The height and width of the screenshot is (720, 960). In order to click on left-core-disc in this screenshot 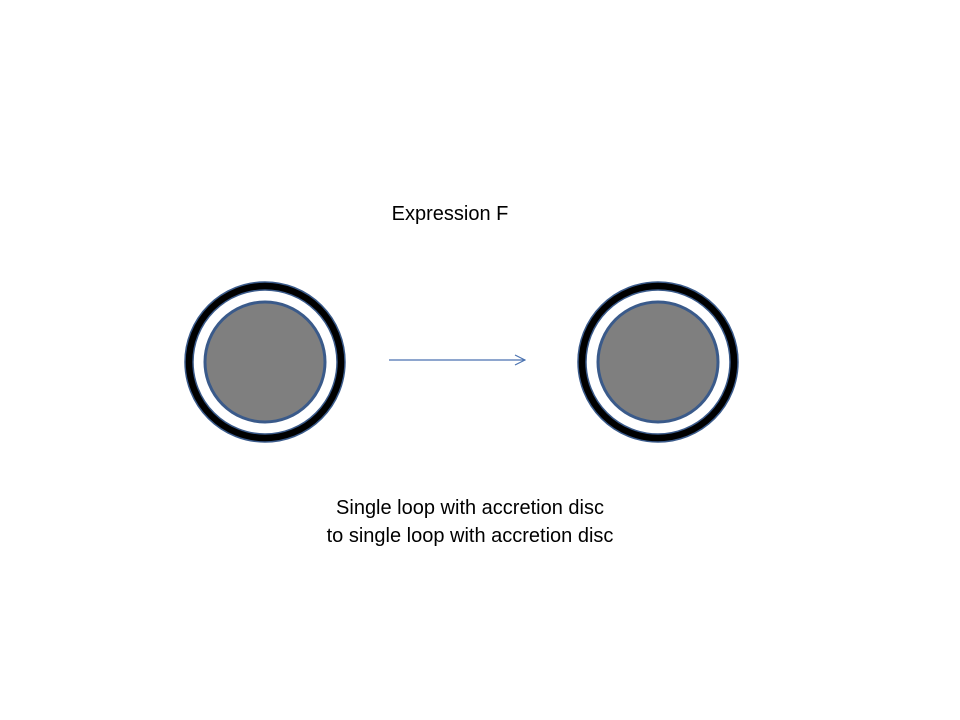, I will do `click(265, 362)`.